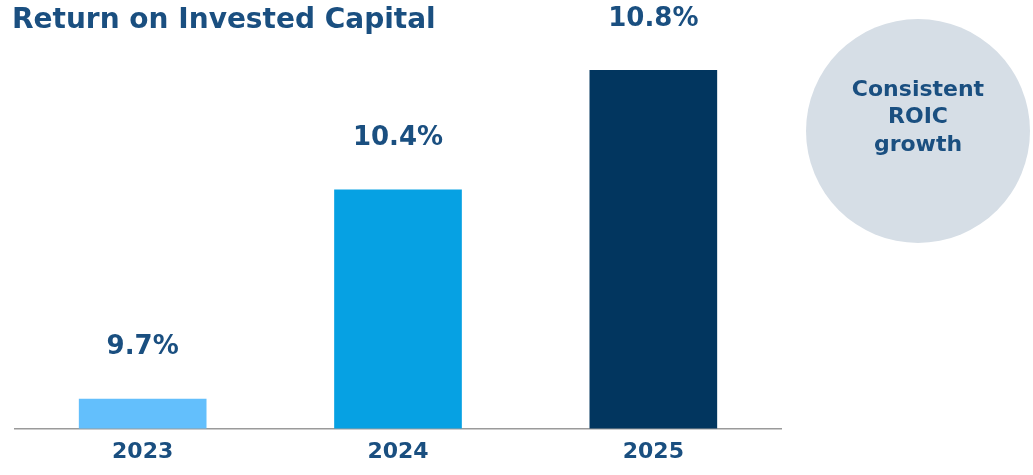  I want to click on x-tick-label: 2025, so click(653, 450).